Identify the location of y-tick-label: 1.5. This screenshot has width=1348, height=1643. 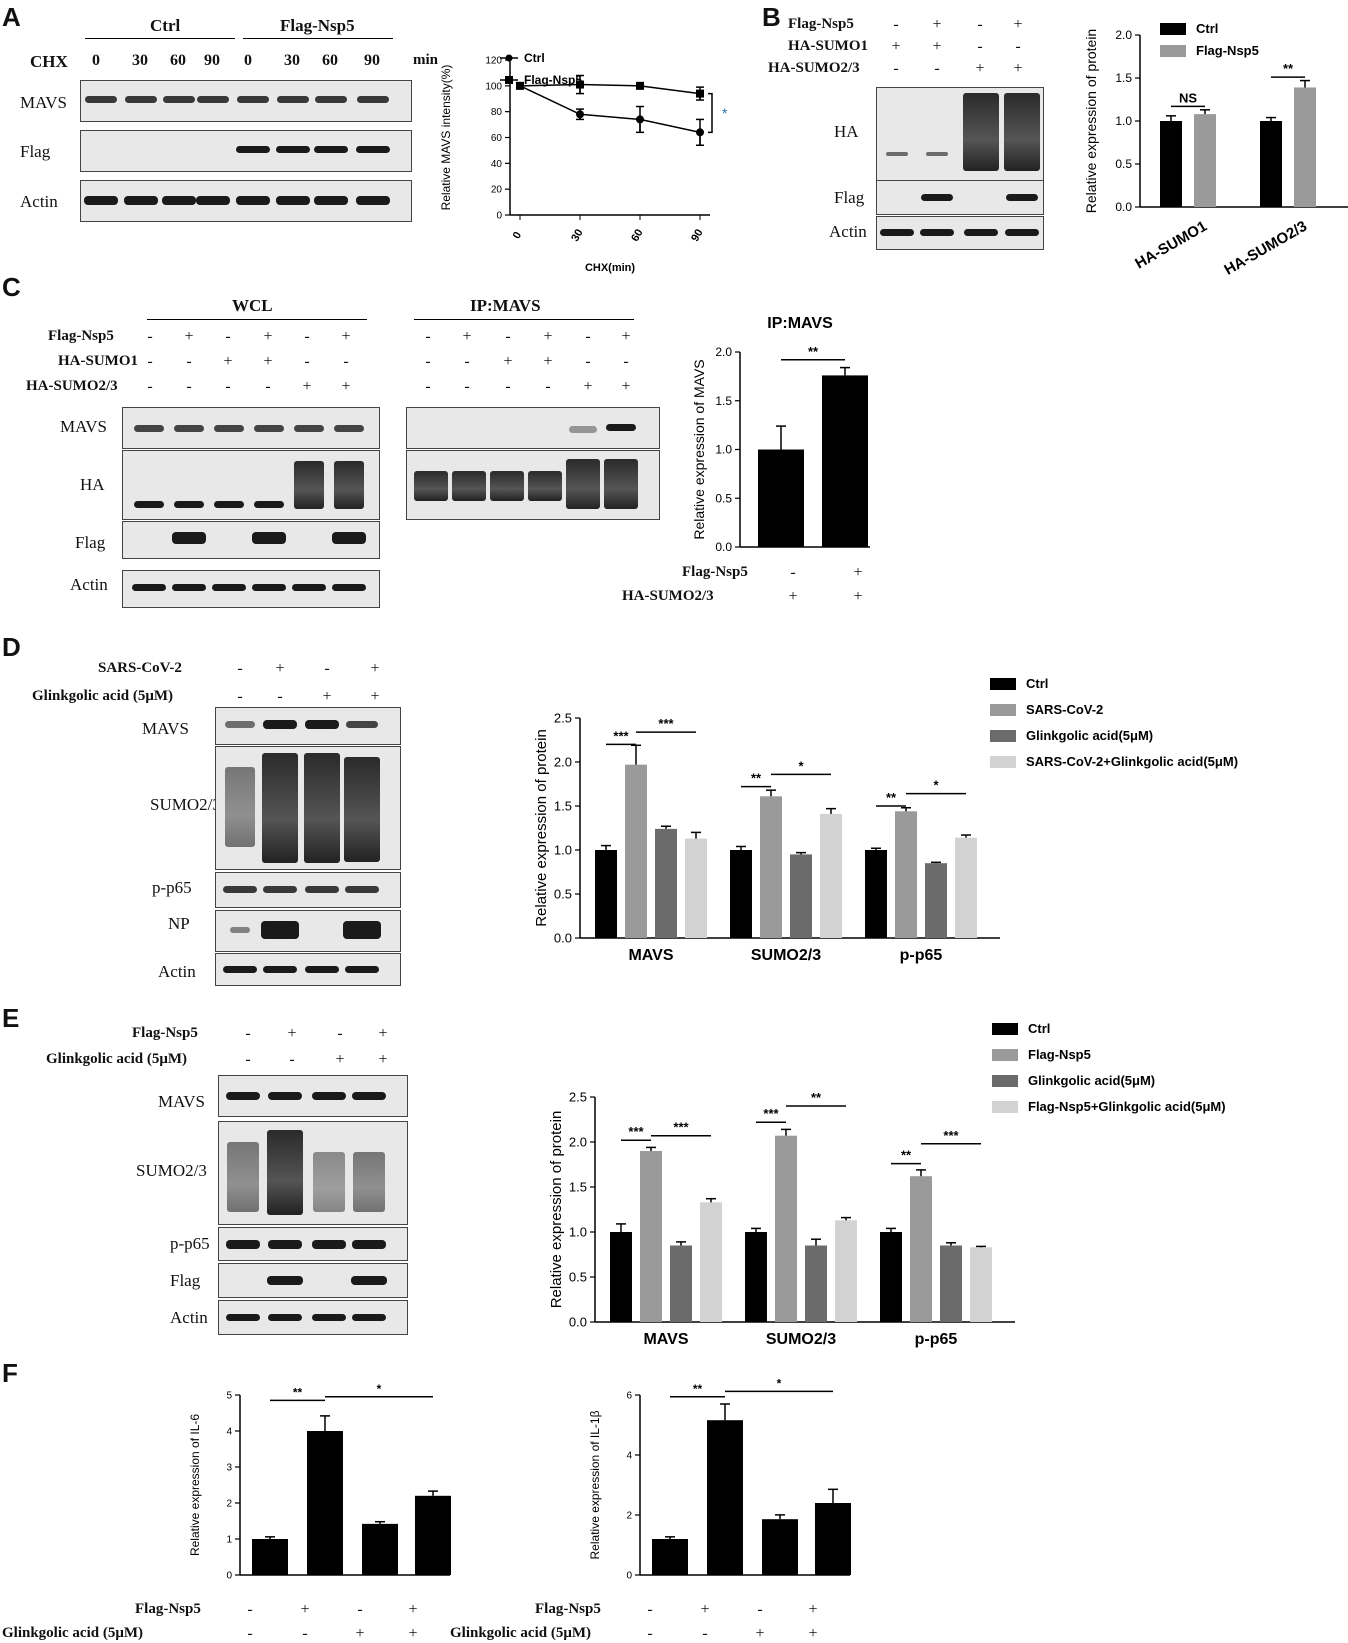
(563, 806).